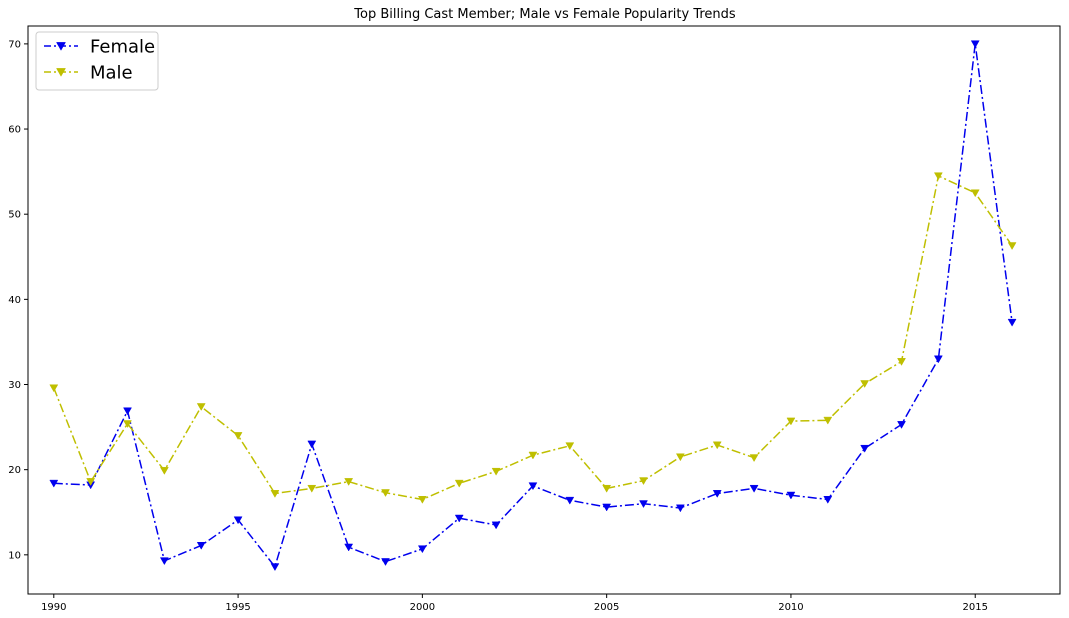  What do you see at coordinates (122, 47) in the screenshot?
I see `legend-label: Female` at bounding box center [122, 47].